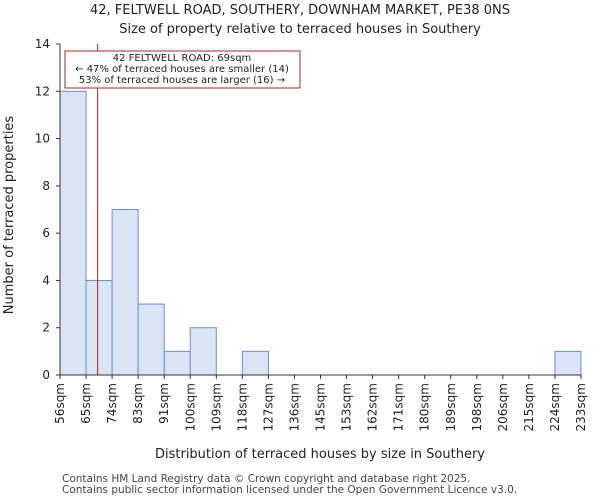  I want to click on x-tick-label: 206sqm, so click(503, 407).